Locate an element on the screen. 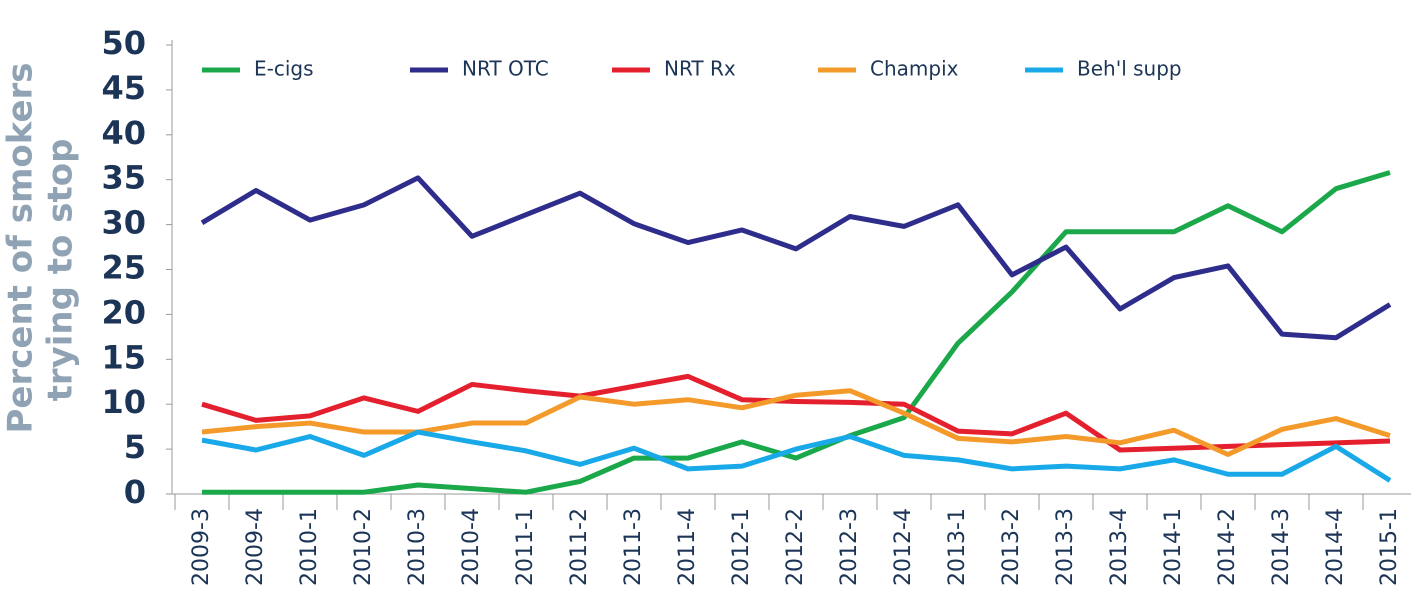 This screenshot has width=1411, height=612. y-tick-label: 50 is located at coordinates (123, 43).